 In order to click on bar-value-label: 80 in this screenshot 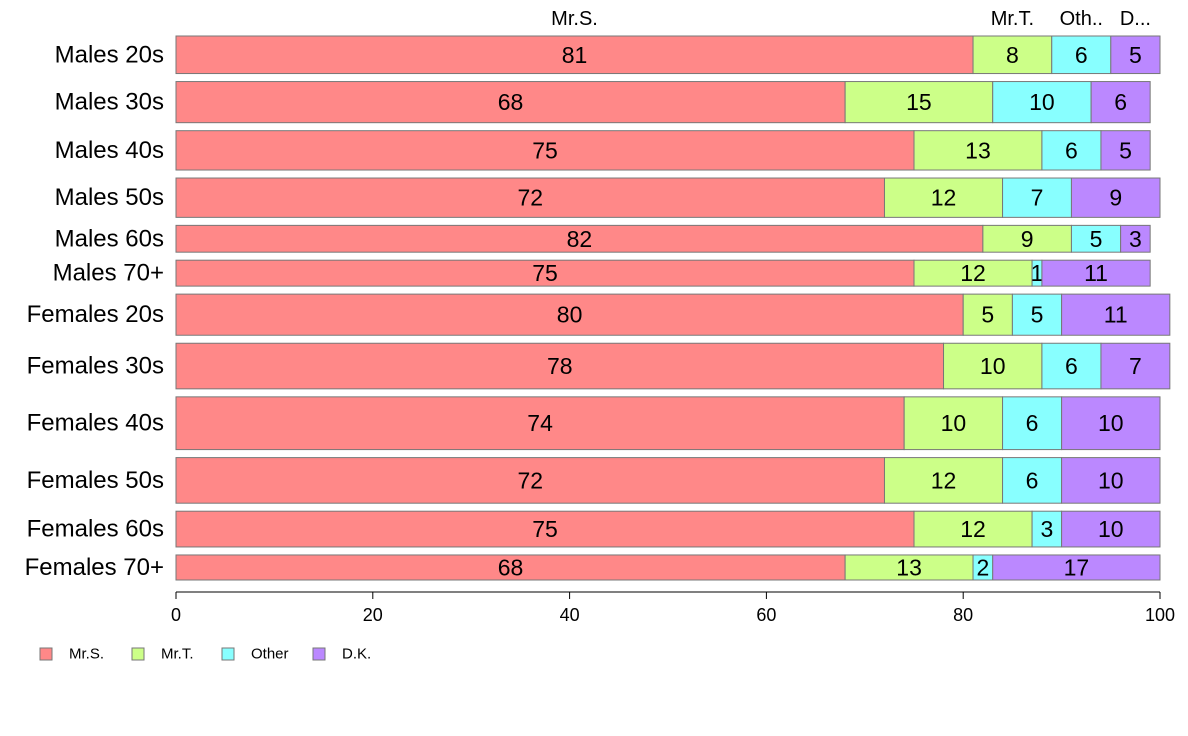, I will do `click(570, 315)`.